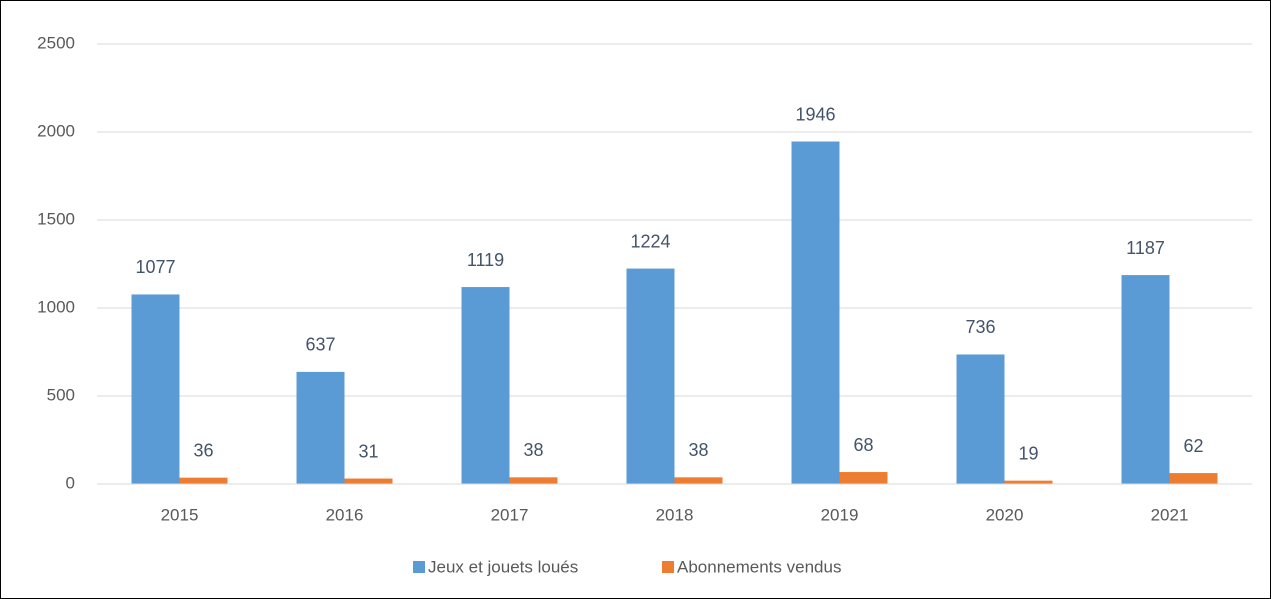  I want to click on x-tick-label: 2015, so click(180, 514).